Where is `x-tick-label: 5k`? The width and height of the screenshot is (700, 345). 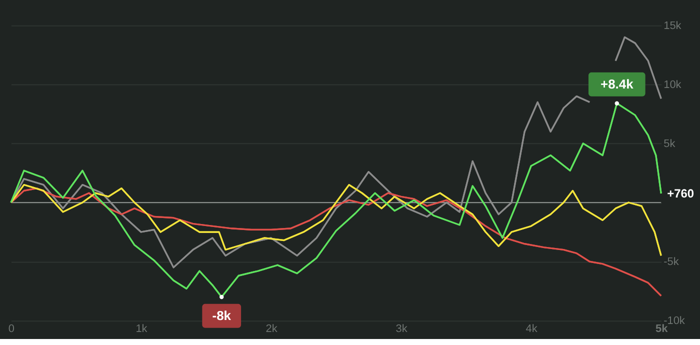 x-tick-label: 5k is located at coordinates (662, 329).